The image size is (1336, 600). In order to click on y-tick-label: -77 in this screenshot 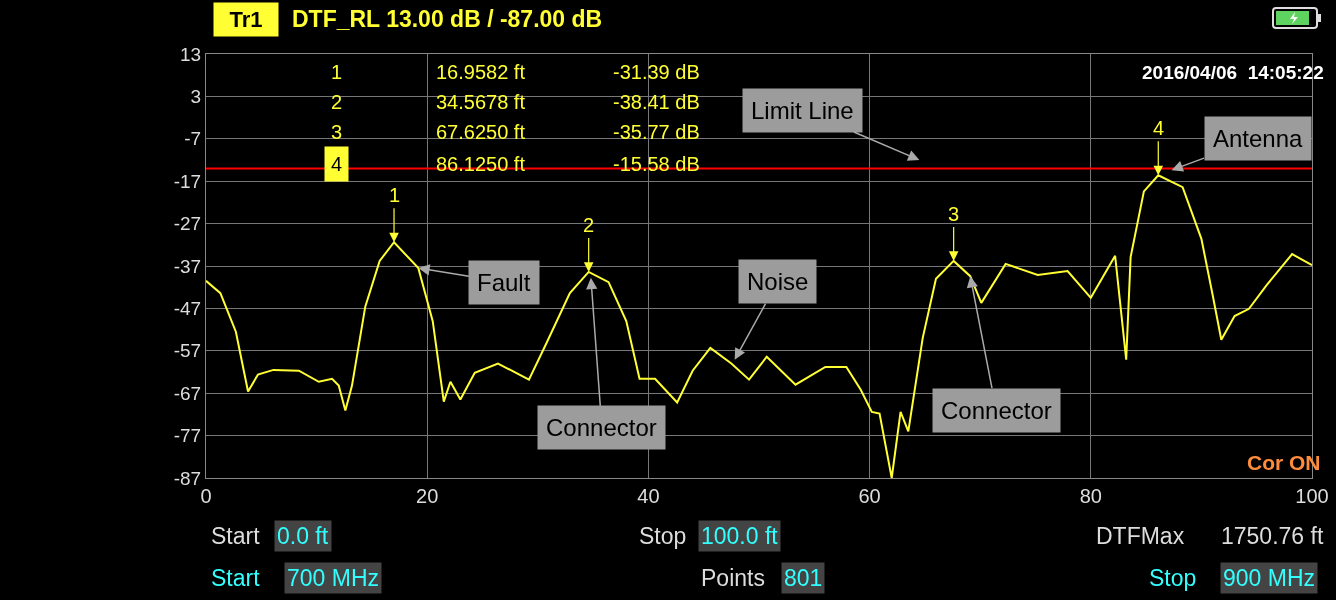, I will do `click(187, 436)`.